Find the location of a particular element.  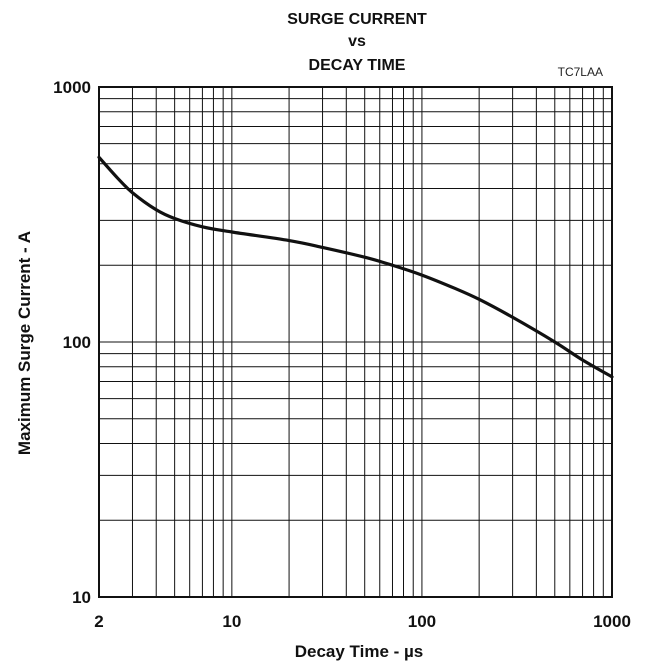

chart-title-line-1: SURGE CURRENT is located at coordinates (357, 19).